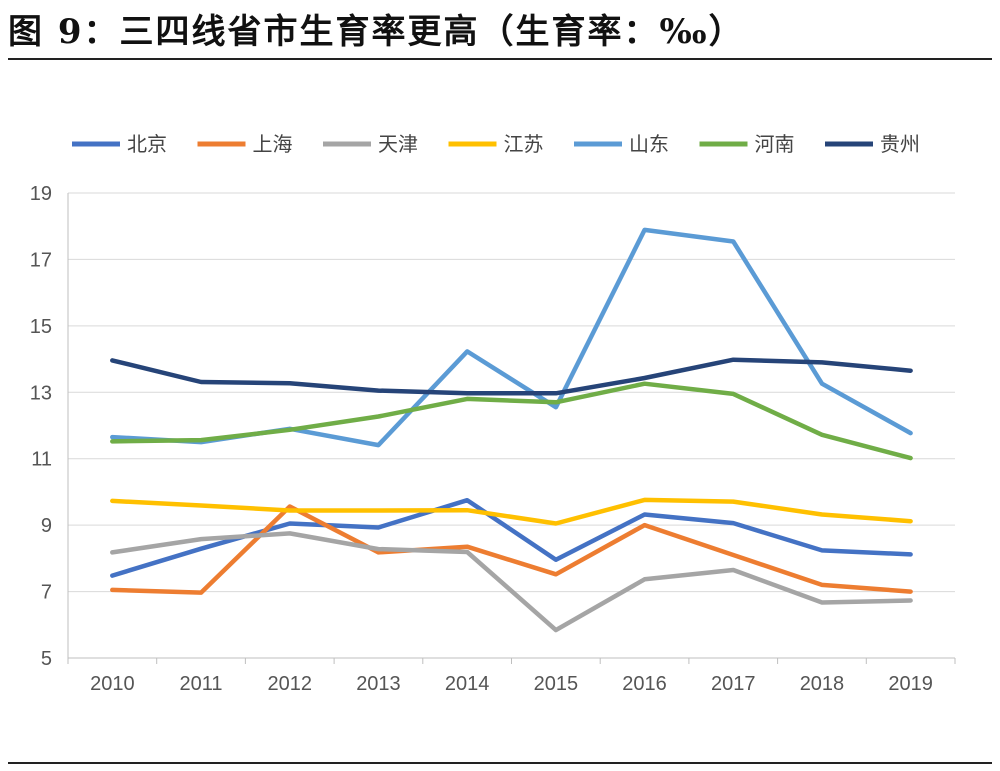 This screenshot has width=1000, height=771. I want to click on legend-label: 江苏, so click(524, 144).